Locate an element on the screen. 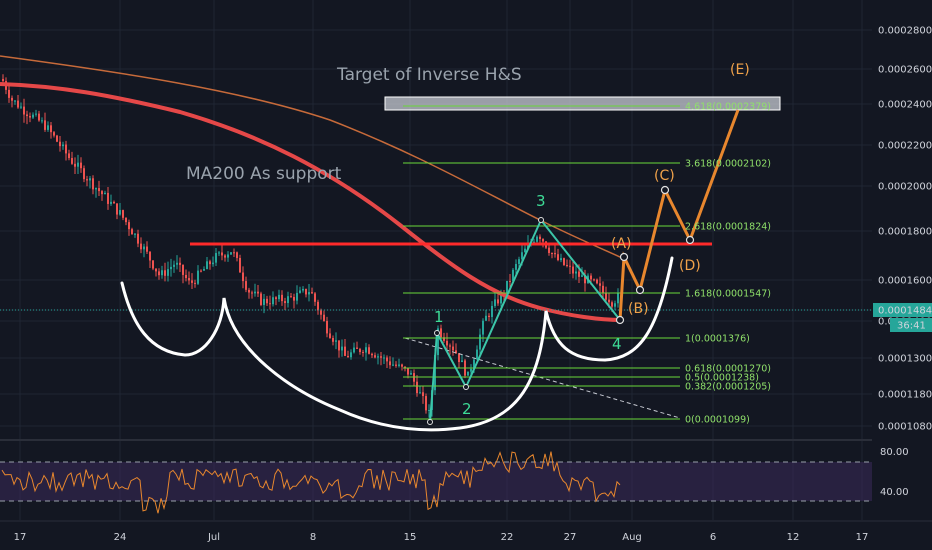 The image size is (932, 550). fib-level-label: 1(0.0001376) is located at coordinates (717, 339).